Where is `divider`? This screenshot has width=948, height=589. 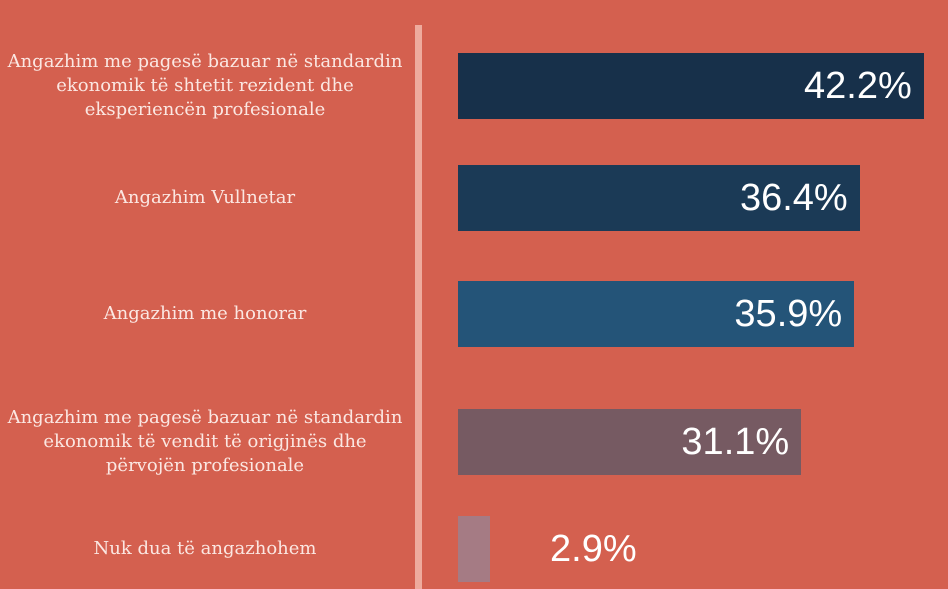 divider is located at coordinates (418, 307).